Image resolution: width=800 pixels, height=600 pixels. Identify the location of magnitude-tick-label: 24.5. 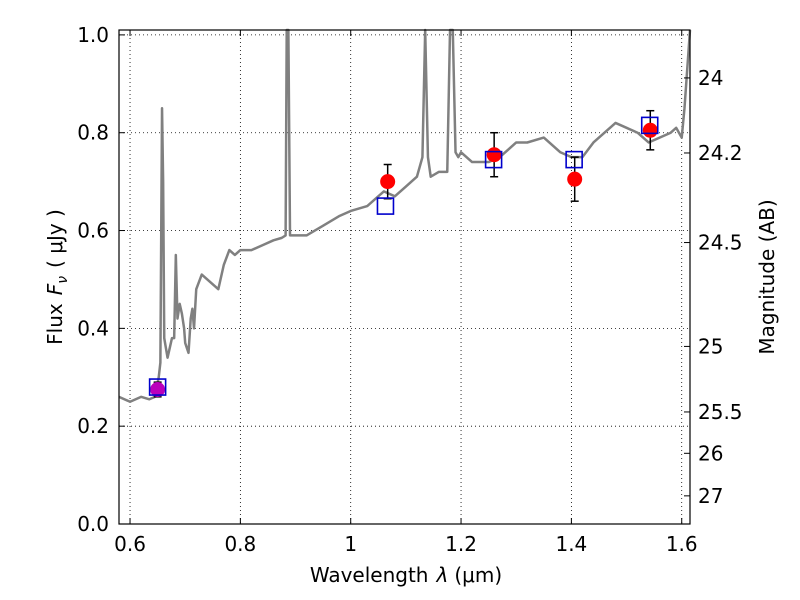
(720, 243).